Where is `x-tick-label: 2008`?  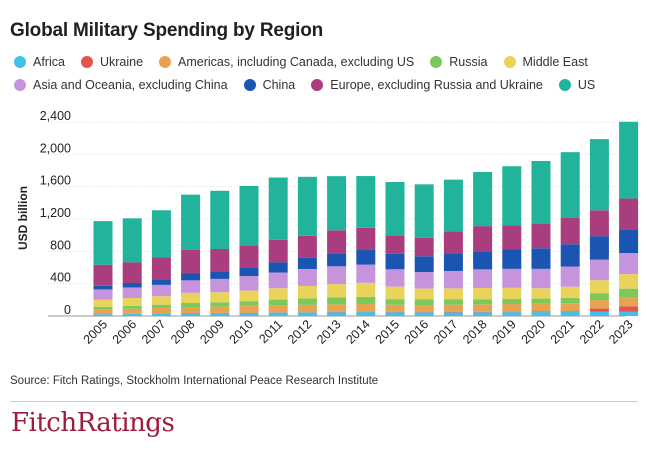
x-tick-label: 2008 is located at coordinates (183, 332).